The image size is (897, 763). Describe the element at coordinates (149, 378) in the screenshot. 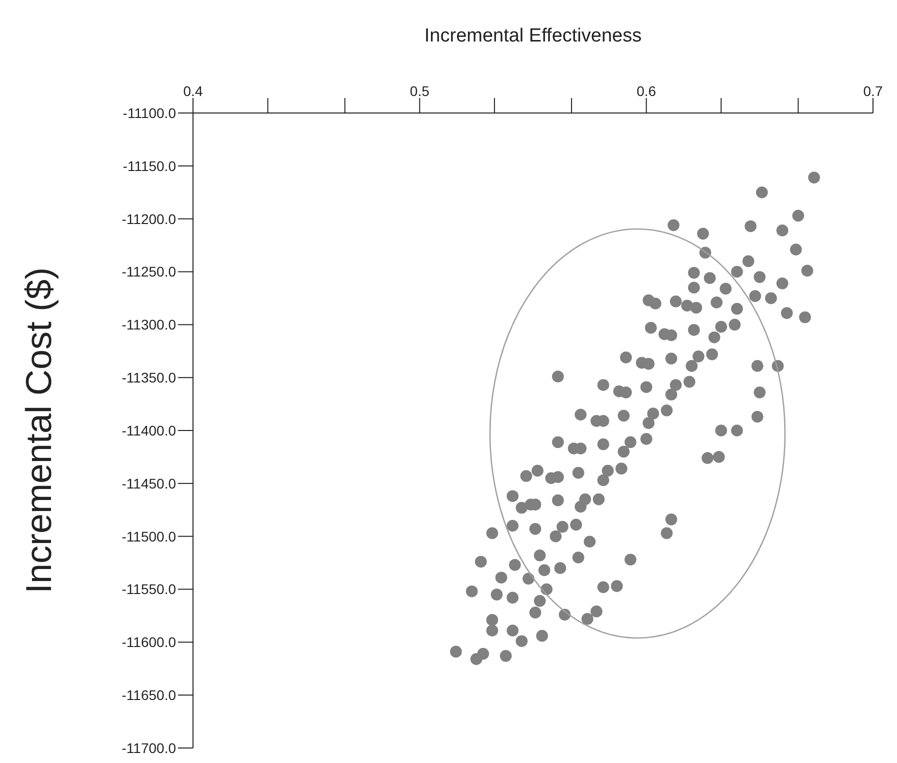

I see `y-tick-label: -11350.0` at that location.